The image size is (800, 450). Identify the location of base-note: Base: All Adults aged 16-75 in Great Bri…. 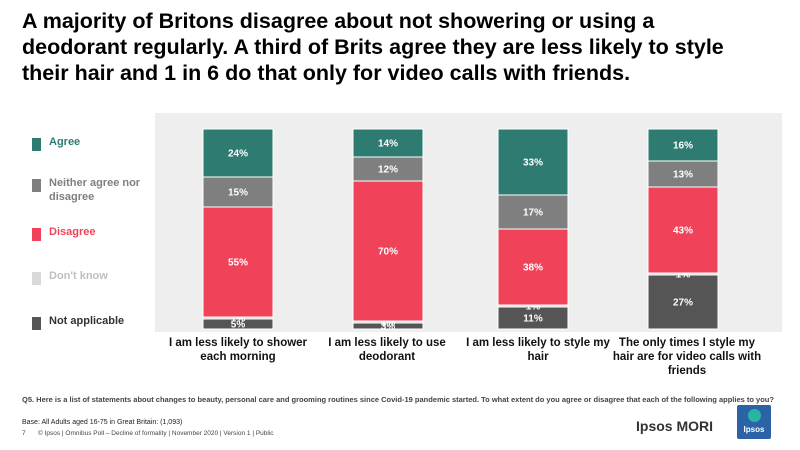
(102, 422).